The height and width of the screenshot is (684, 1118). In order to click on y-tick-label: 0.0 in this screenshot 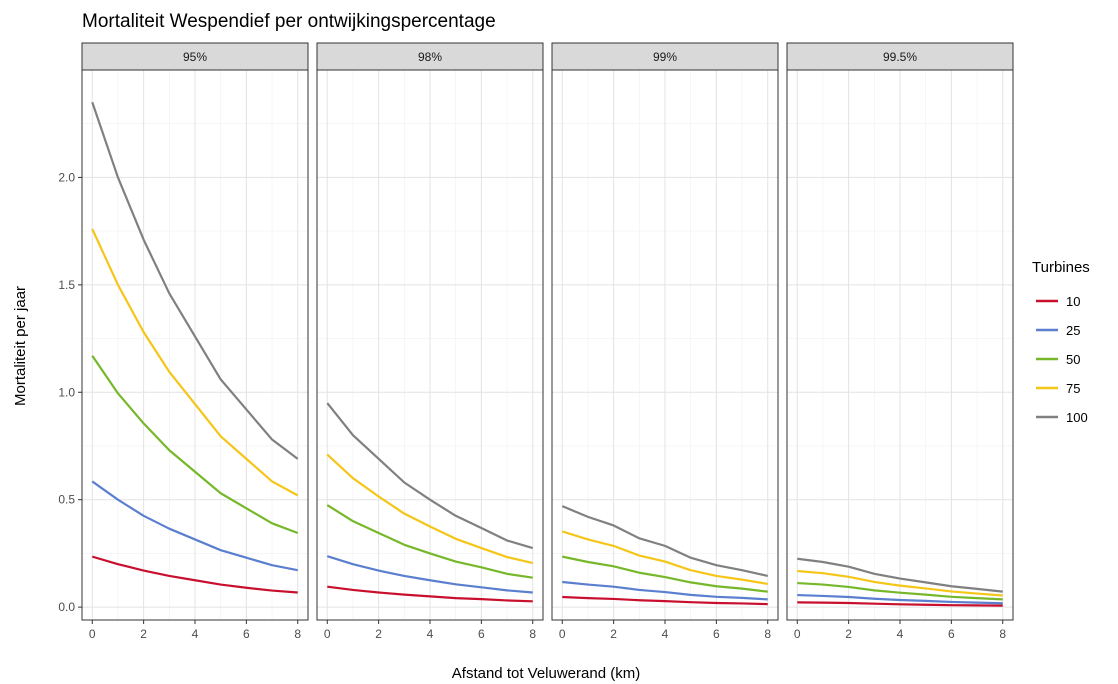, I will do `click(66, 607)`.